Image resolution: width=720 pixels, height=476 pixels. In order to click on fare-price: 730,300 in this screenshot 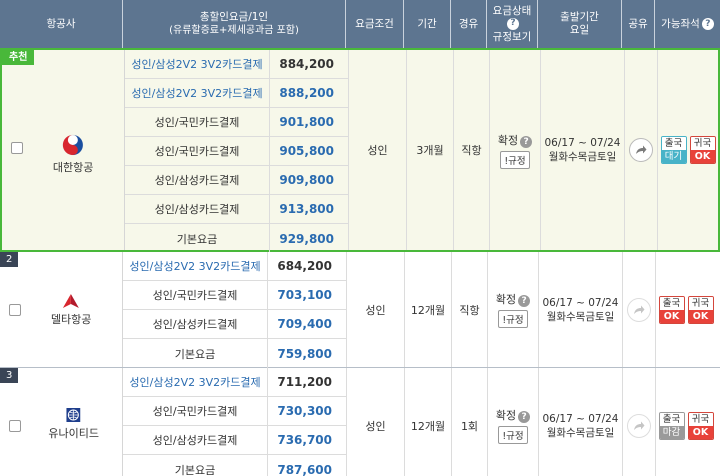, I will do `click(304, 411)`.